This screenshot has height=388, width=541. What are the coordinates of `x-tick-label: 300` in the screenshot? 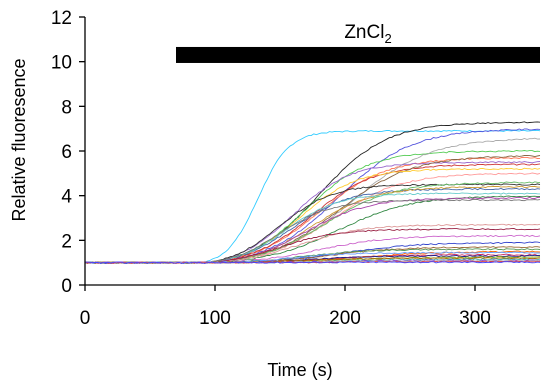 It's located at (475, 318).